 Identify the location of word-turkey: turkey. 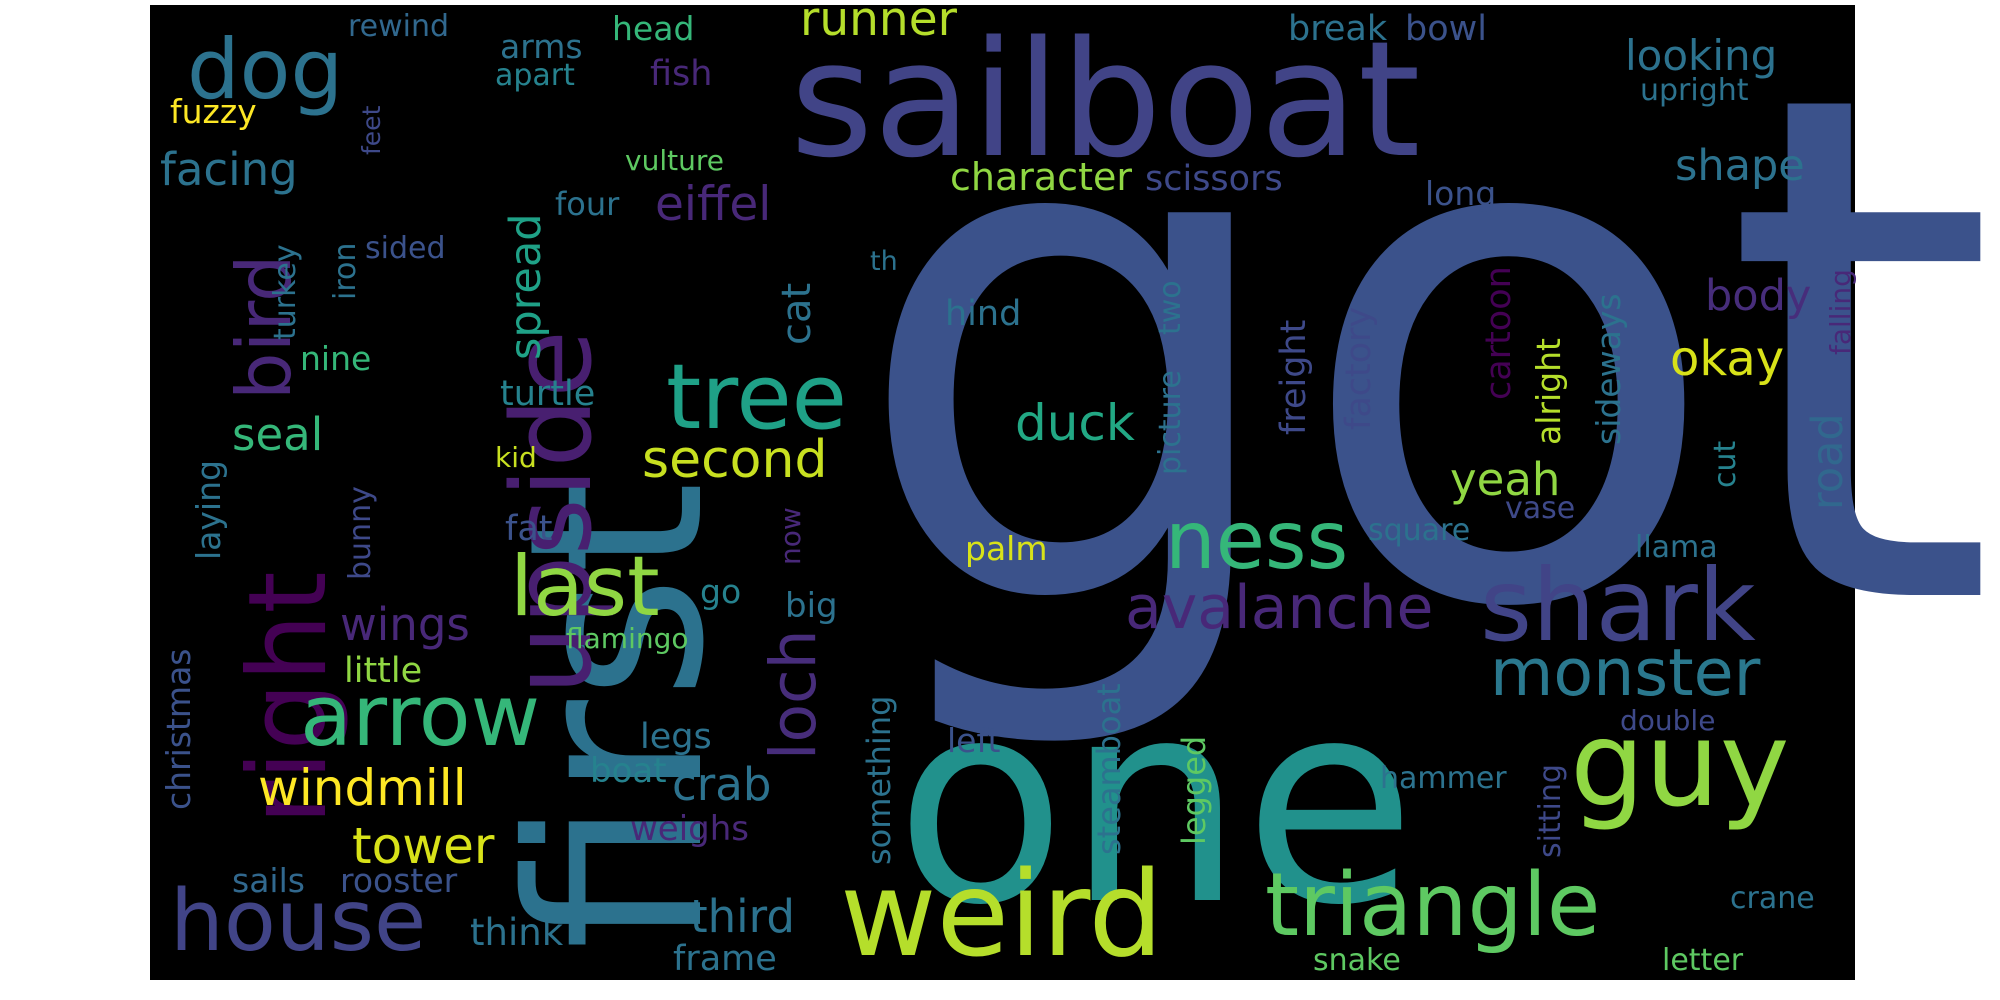
(285, 292).